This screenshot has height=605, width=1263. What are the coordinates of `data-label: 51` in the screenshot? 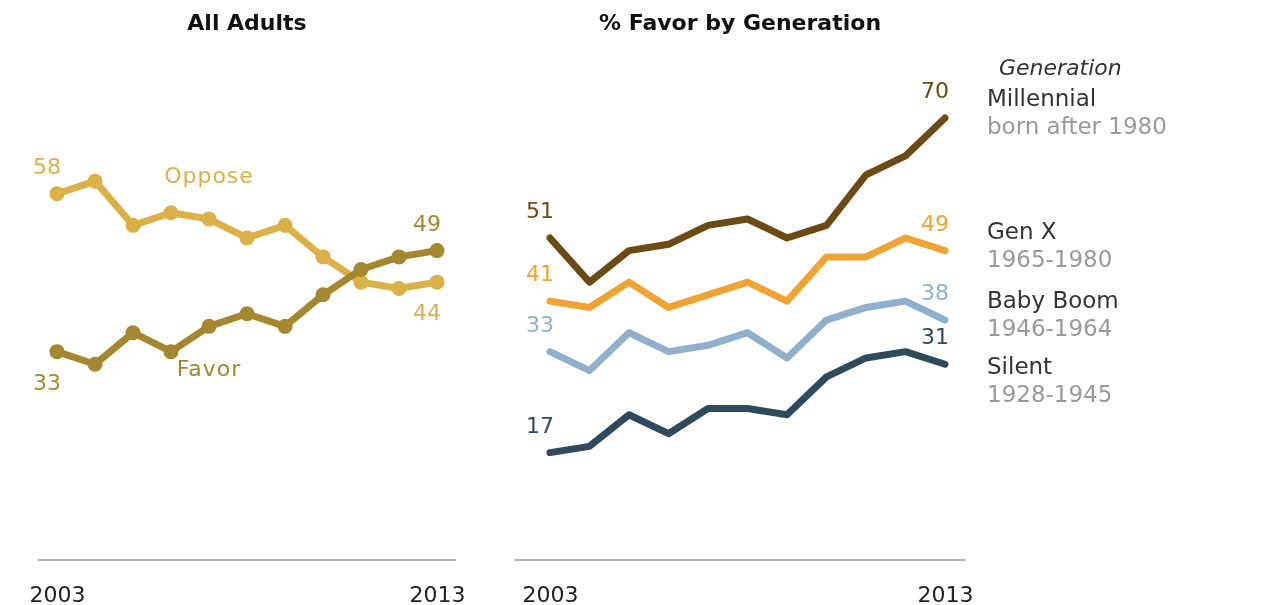 It's located at (540, 210).